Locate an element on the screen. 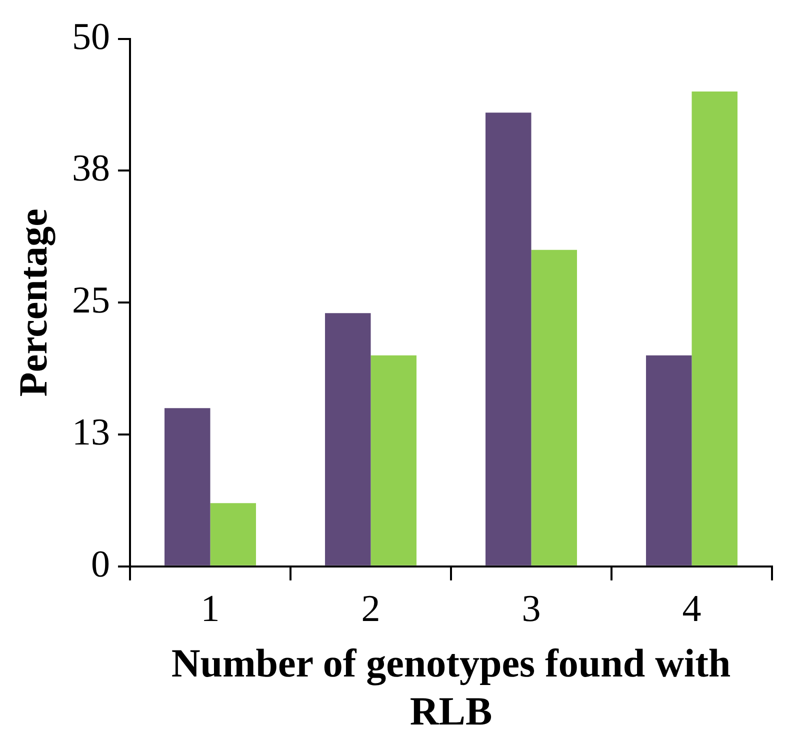 The image size is (800, 750). x-tick-label: 1 is located at coordinates (210, 609).